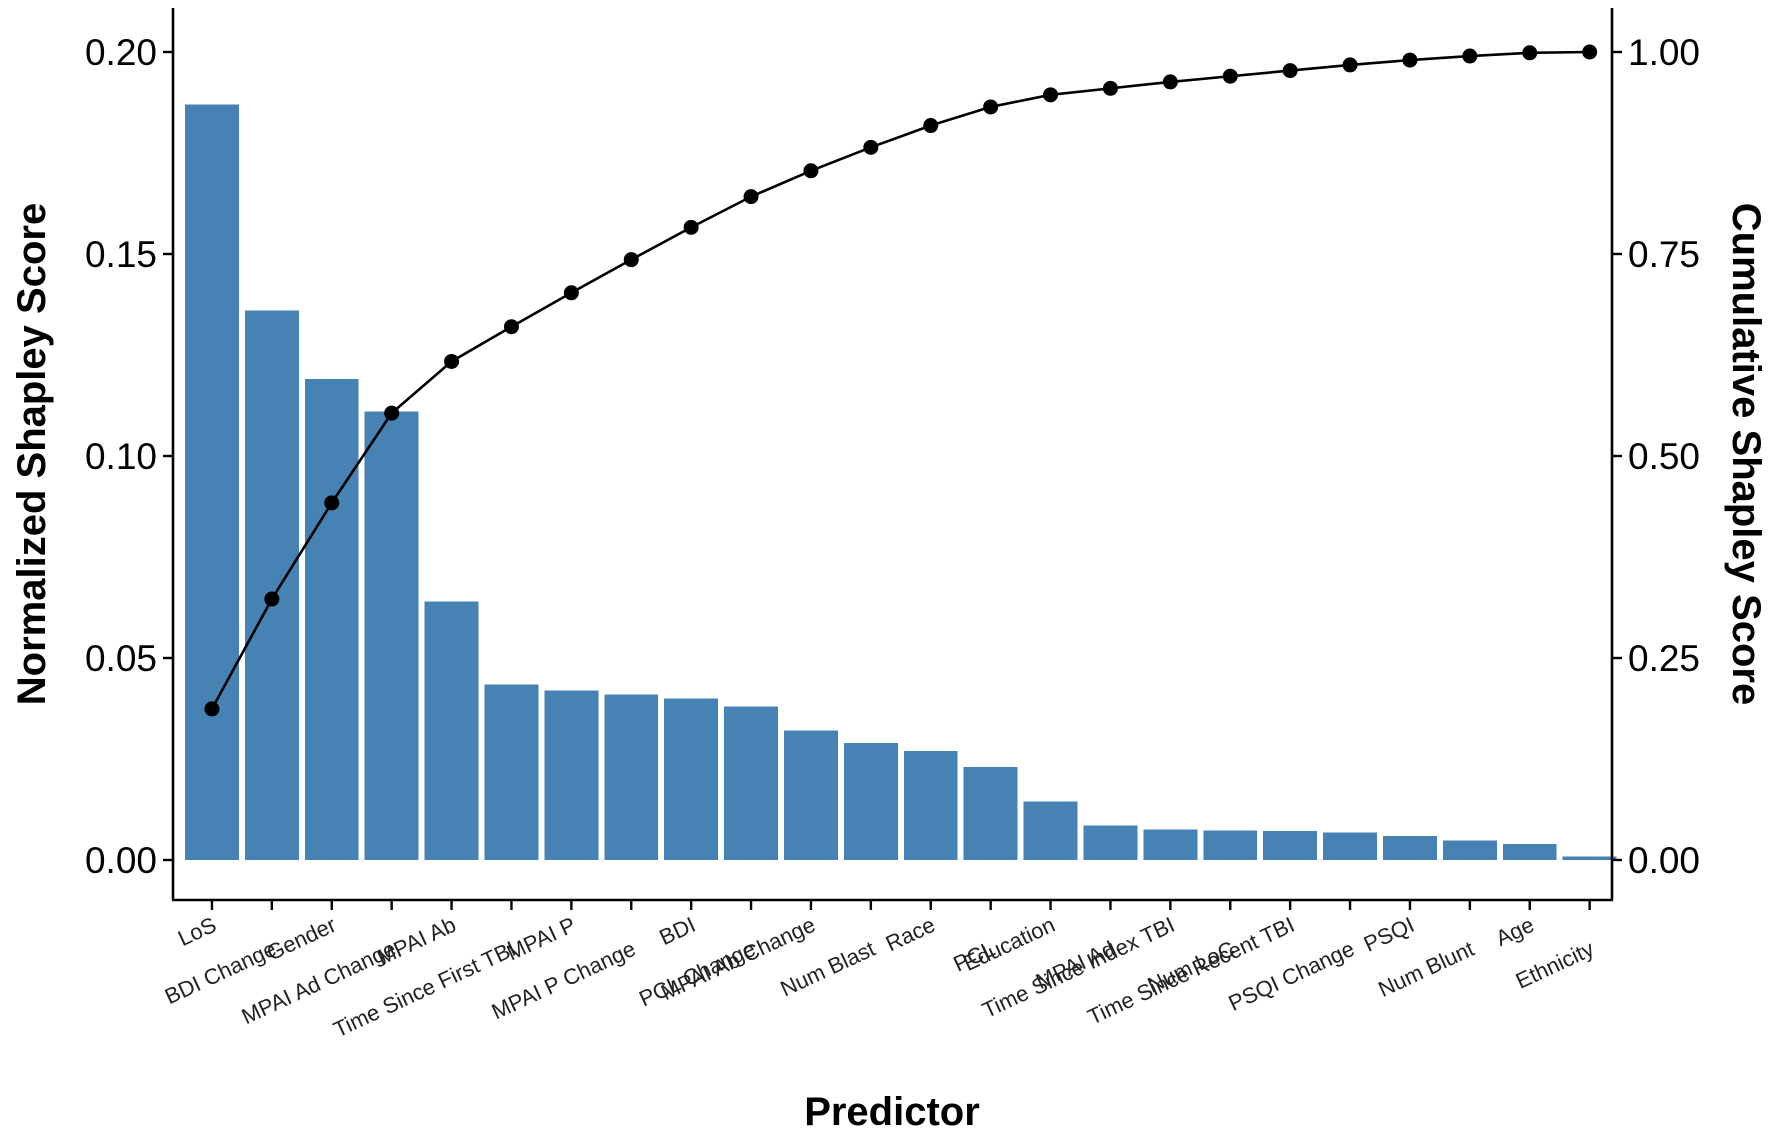 This screenshot has width=1772, height=1136. I want to click on x-tick-label: MPAI Ab, so click(416, 941).